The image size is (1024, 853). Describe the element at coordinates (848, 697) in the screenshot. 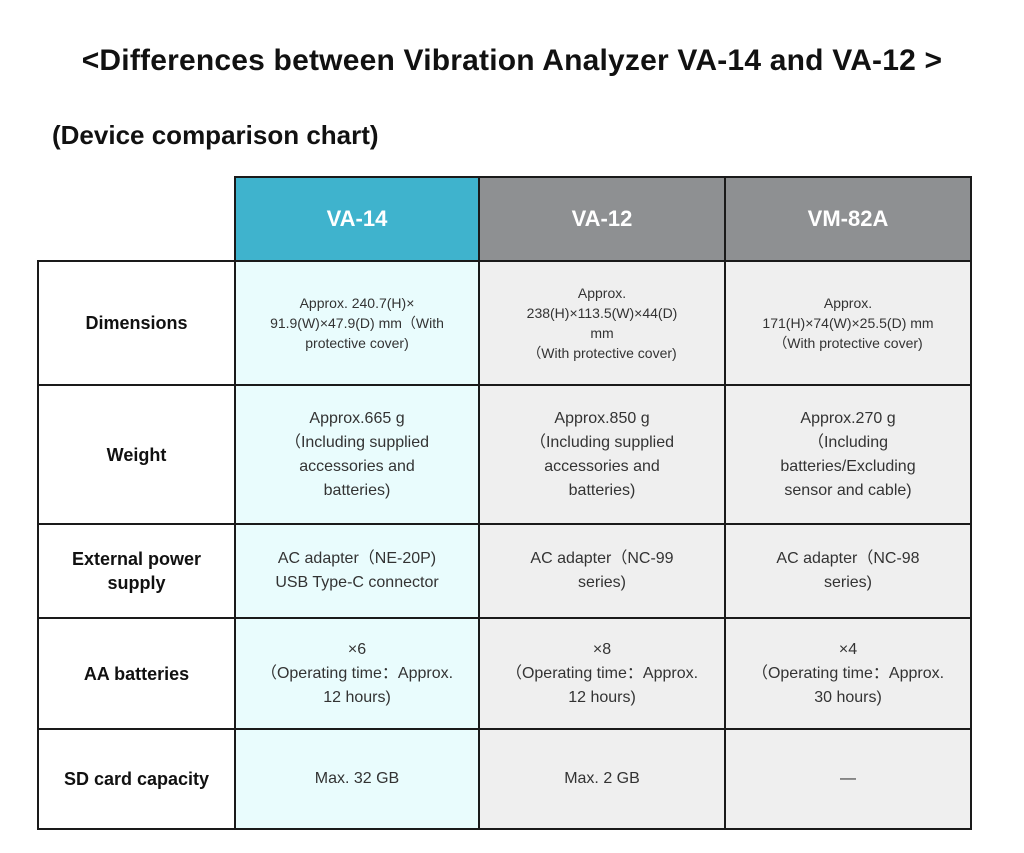

I see `cell-line: 30 hours)` at that location.